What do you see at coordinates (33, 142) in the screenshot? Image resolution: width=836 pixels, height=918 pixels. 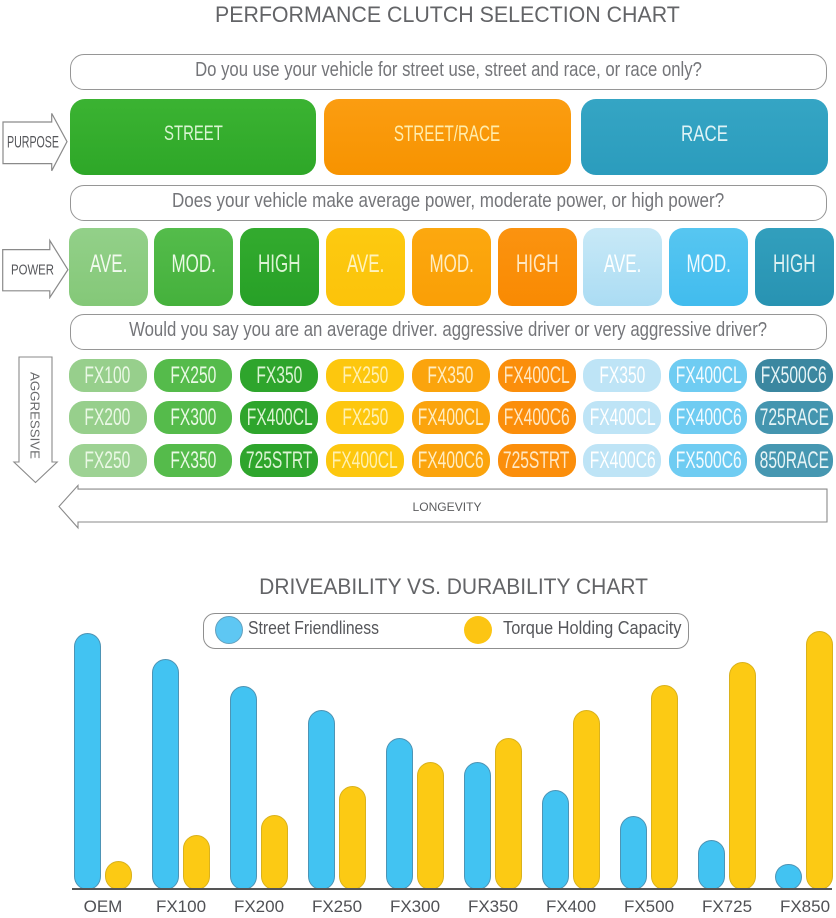 I see `svg-text: PURPOSE` at bounding box center [33, 142].